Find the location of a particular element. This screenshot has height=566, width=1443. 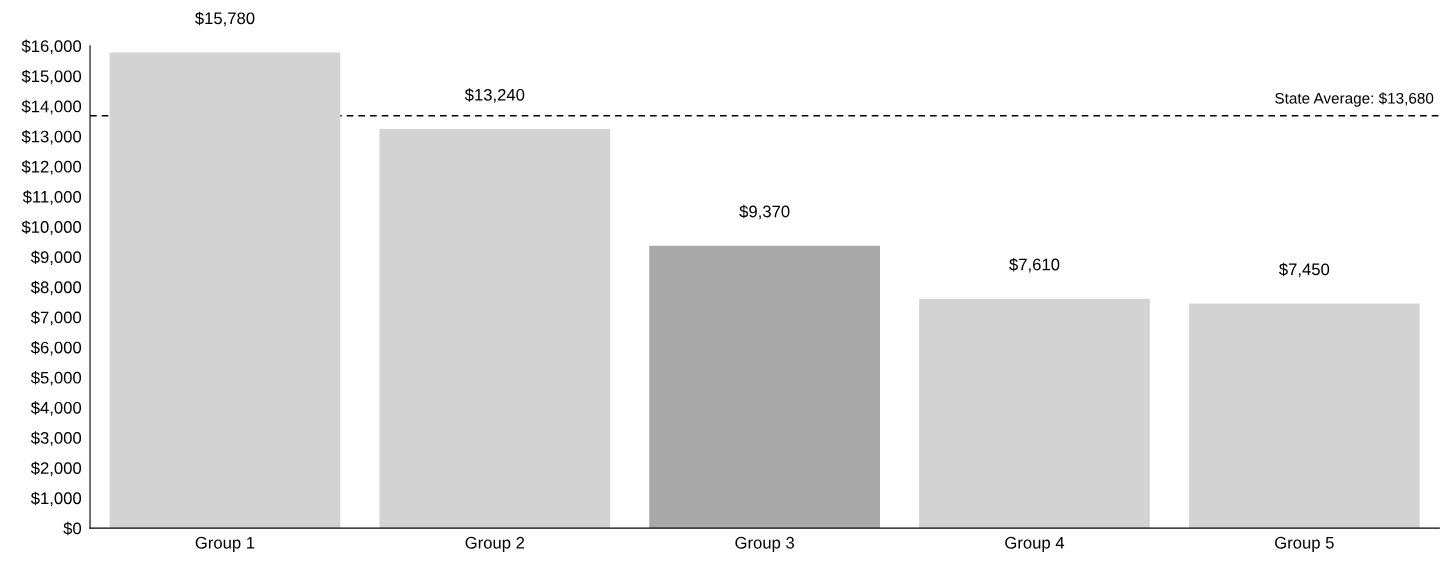

data-label: $13,240 is located at coordinates (494, 95).